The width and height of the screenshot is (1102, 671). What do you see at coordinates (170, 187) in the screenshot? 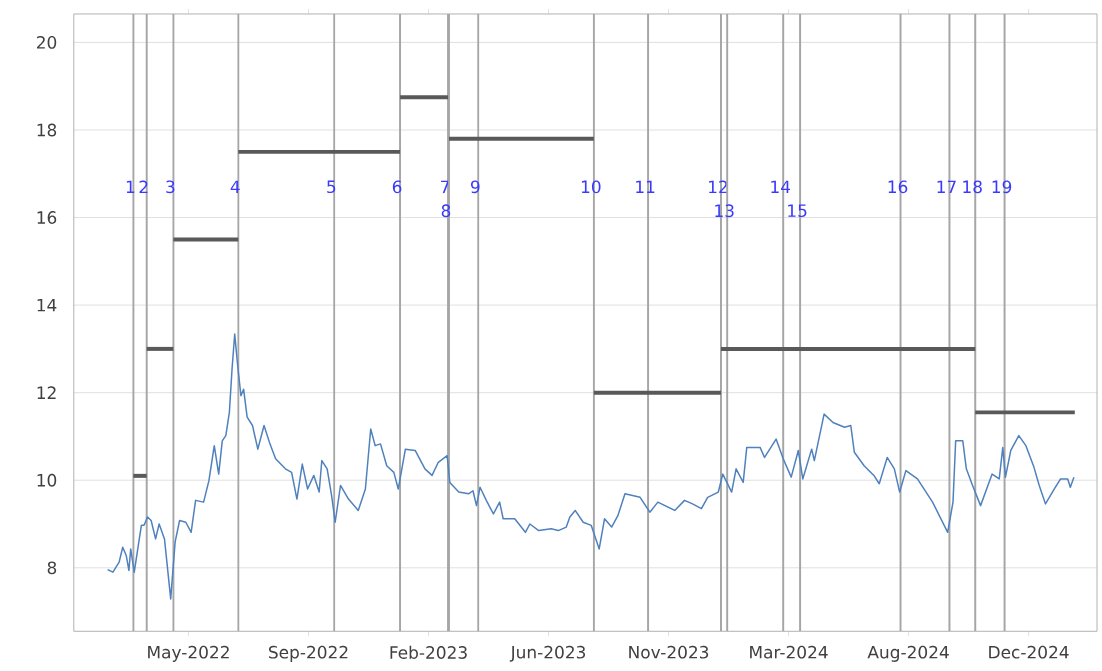
I see `ref-line-label: 3` at bounding box center [170, 187].